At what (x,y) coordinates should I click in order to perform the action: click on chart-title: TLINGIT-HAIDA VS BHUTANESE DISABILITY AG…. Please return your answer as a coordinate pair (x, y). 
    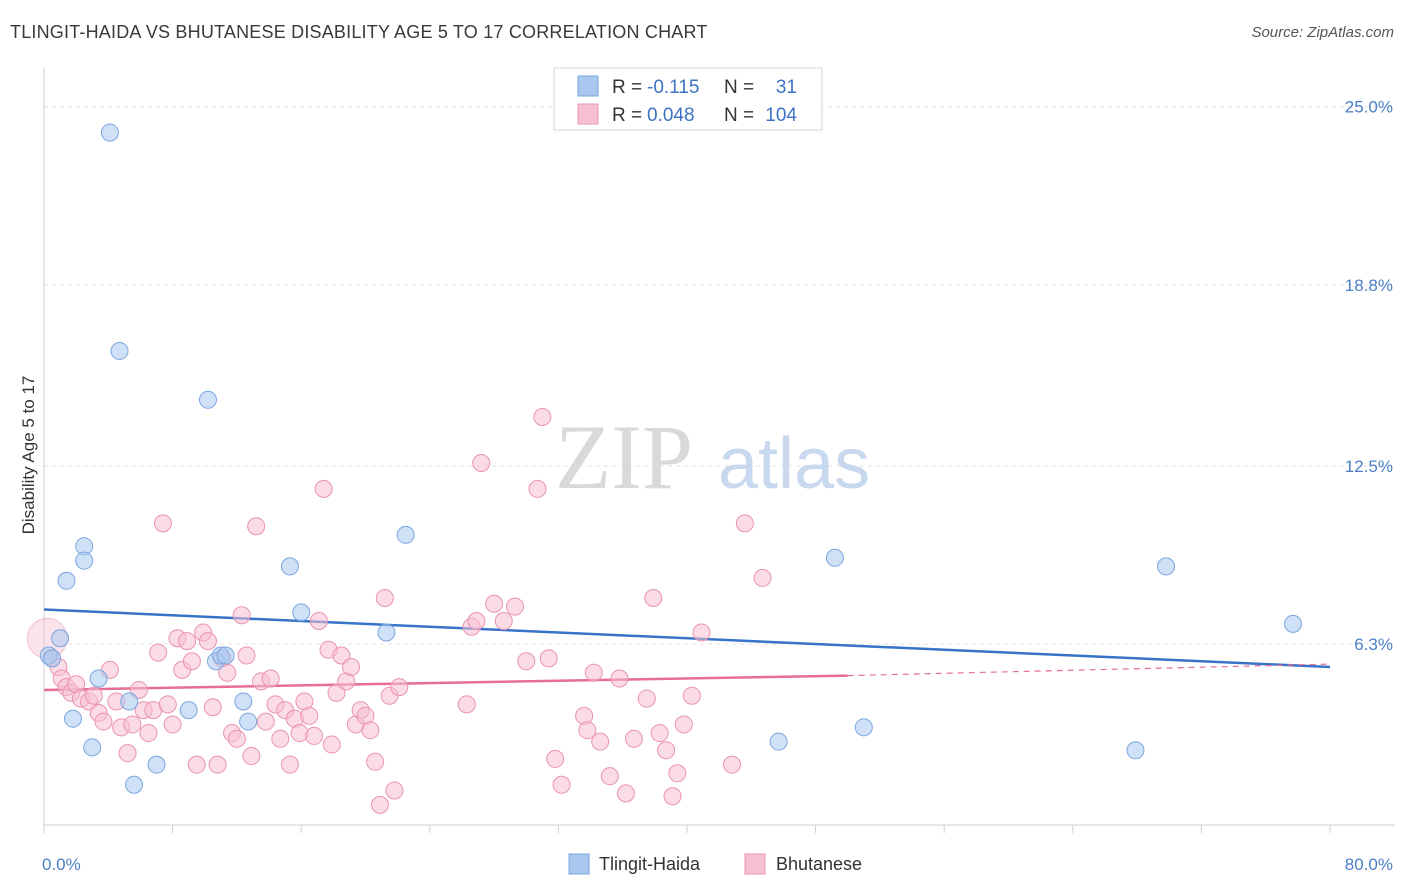
    Looking at the image, I should click on (359, 32).